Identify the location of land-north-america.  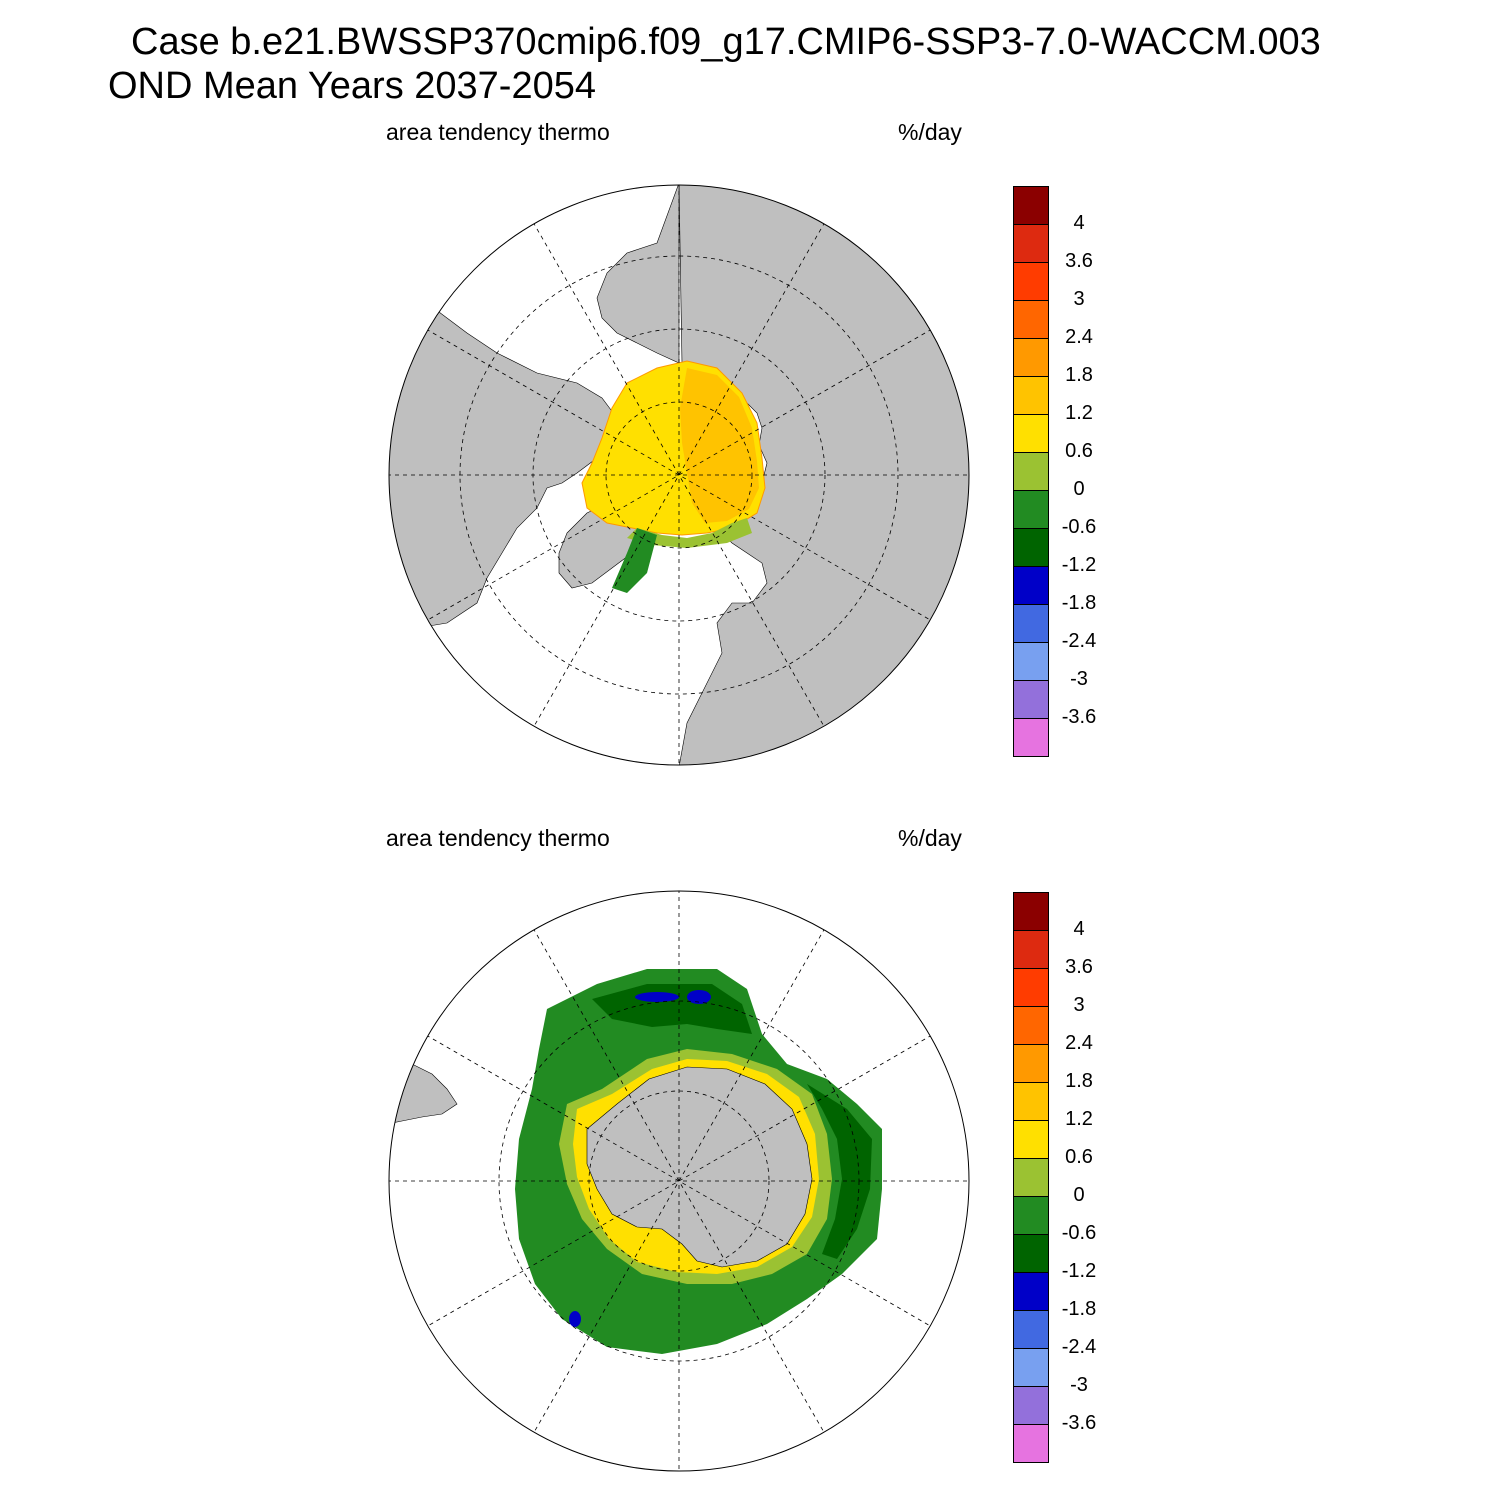
(503, 458).